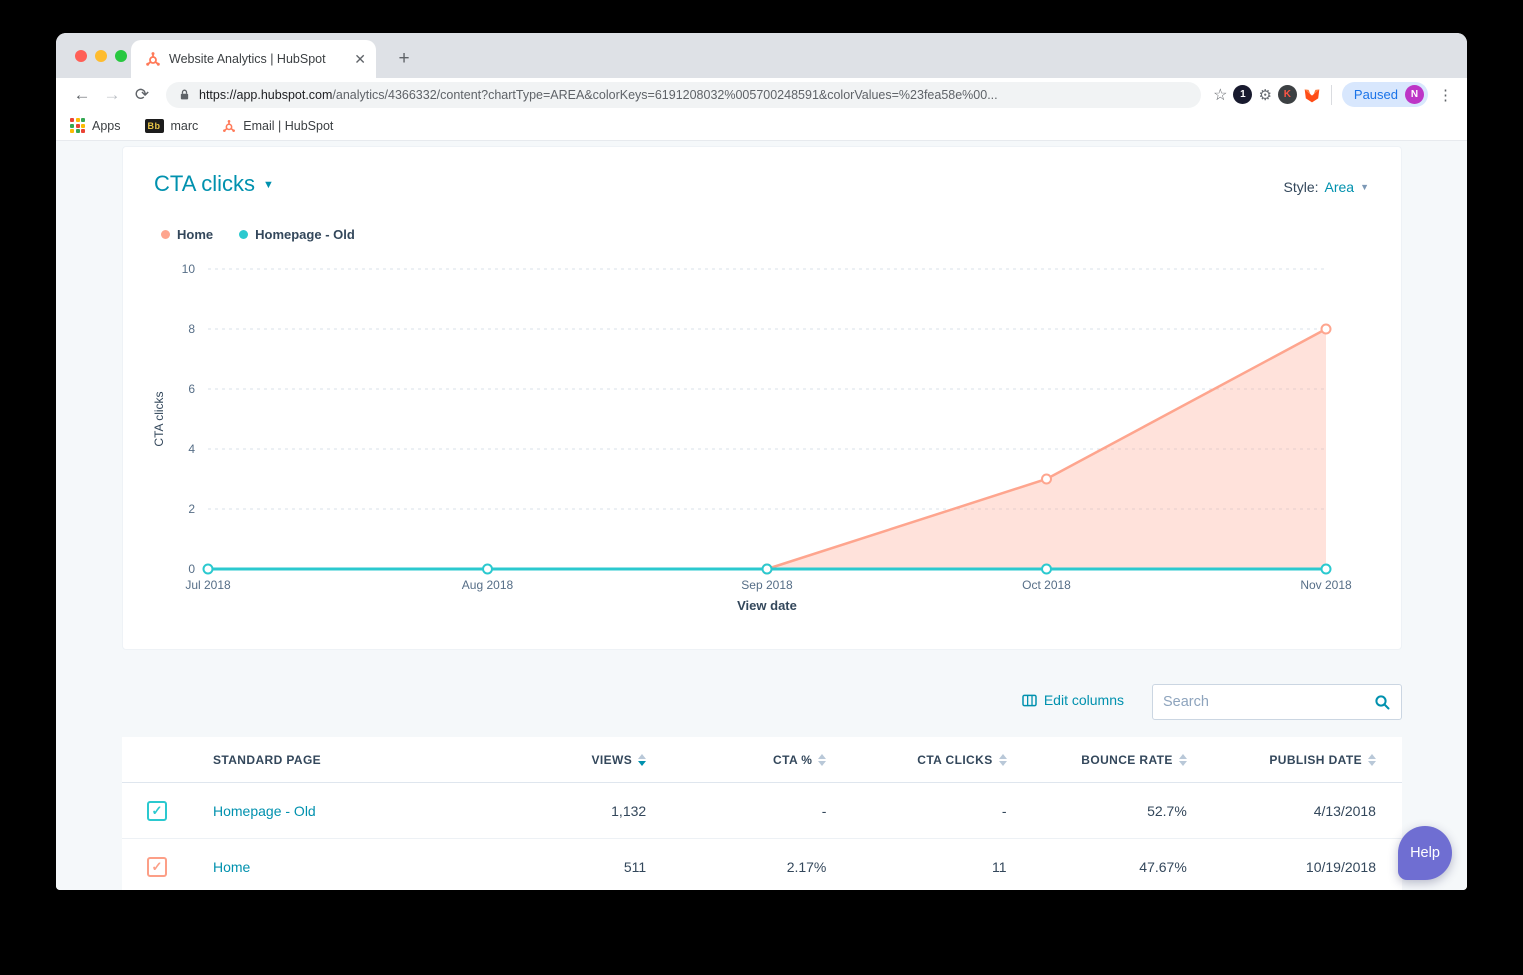 This screenshot has height=975, width=1523. I want to click on legend-item-home: Home, so click(187, 234).